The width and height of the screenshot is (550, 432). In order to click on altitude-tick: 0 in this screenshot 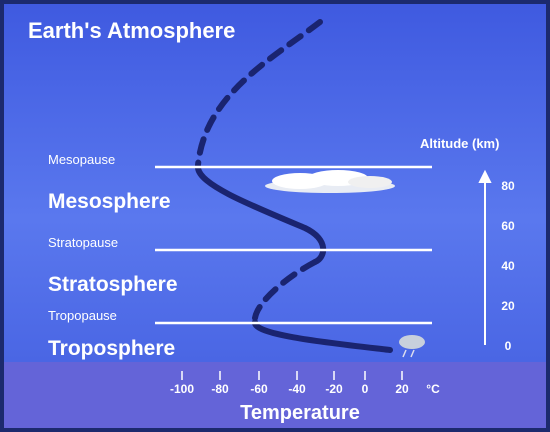, I will do `click(508, 346)`.